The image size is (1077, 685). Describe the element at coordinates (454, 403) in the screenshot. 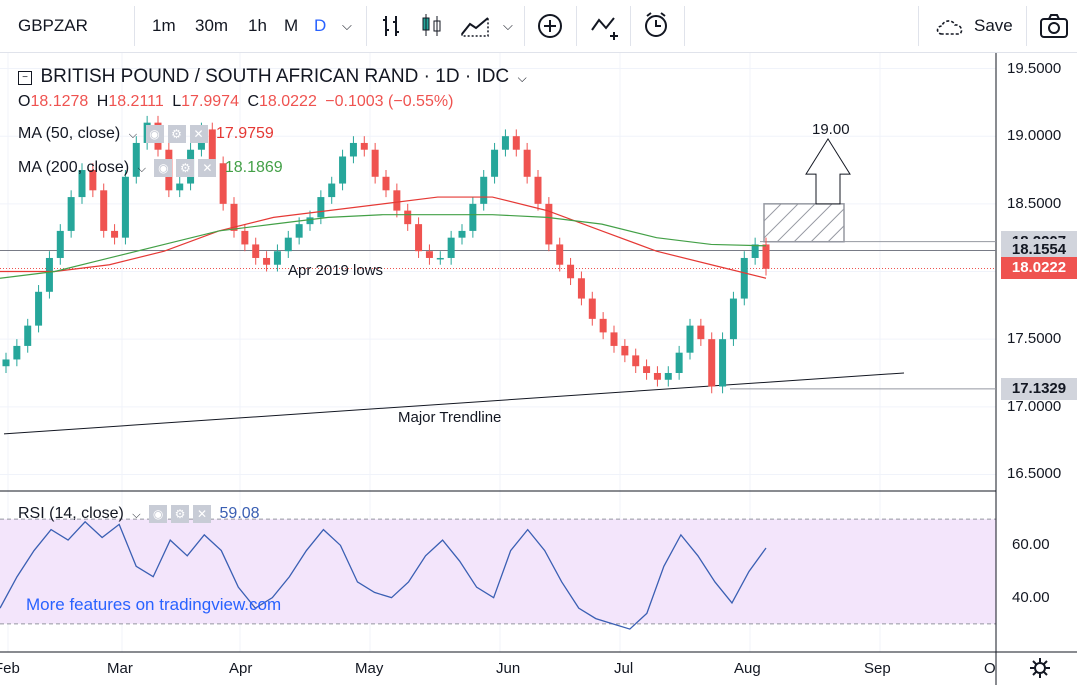

I see `major-trendline` at that location.